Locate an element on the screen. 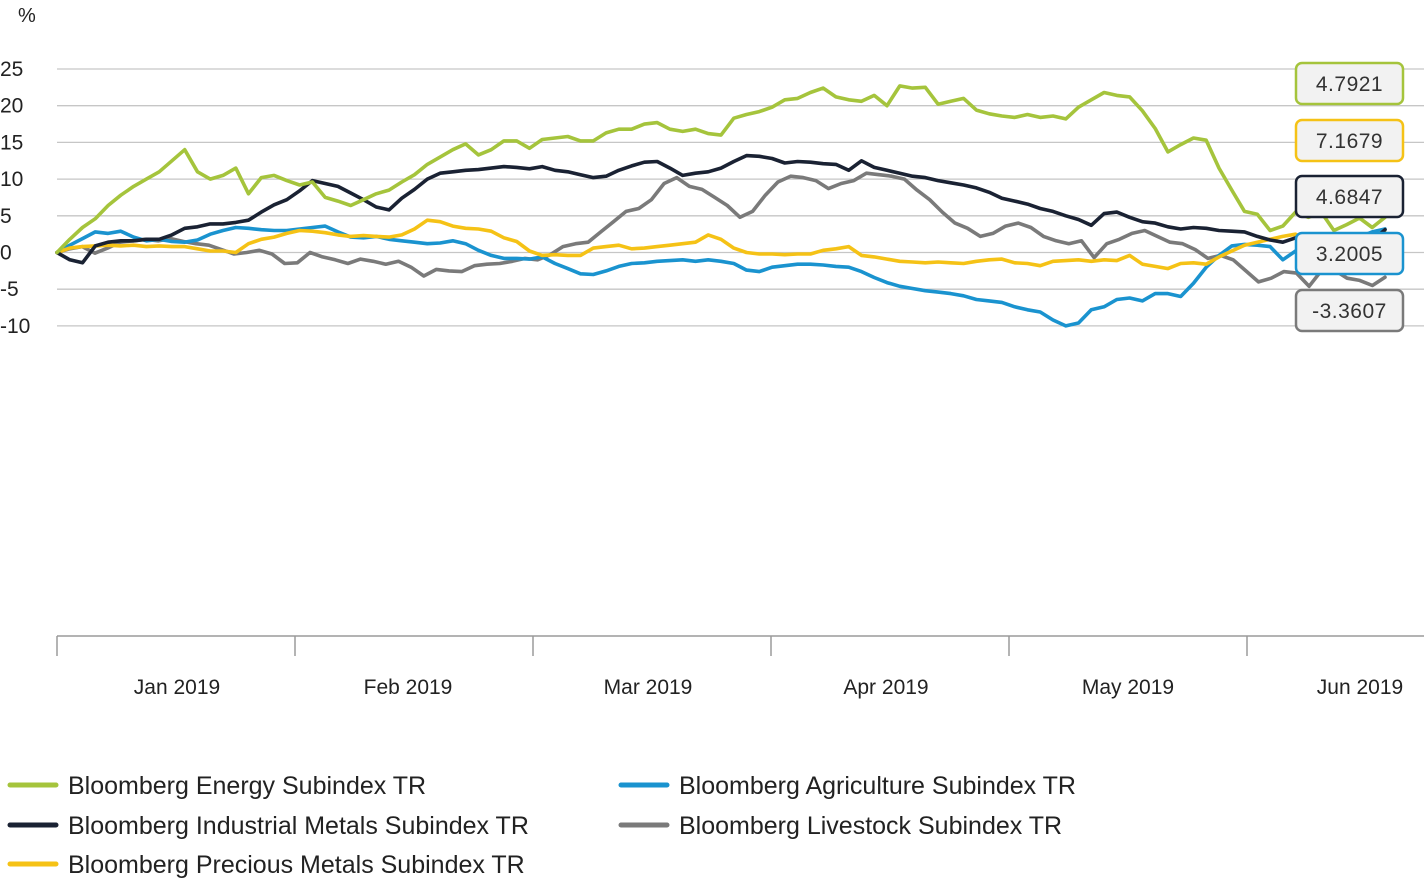  legend-item: Bloomberg Livestock Subindex TR is located at coordinates (840, 826).